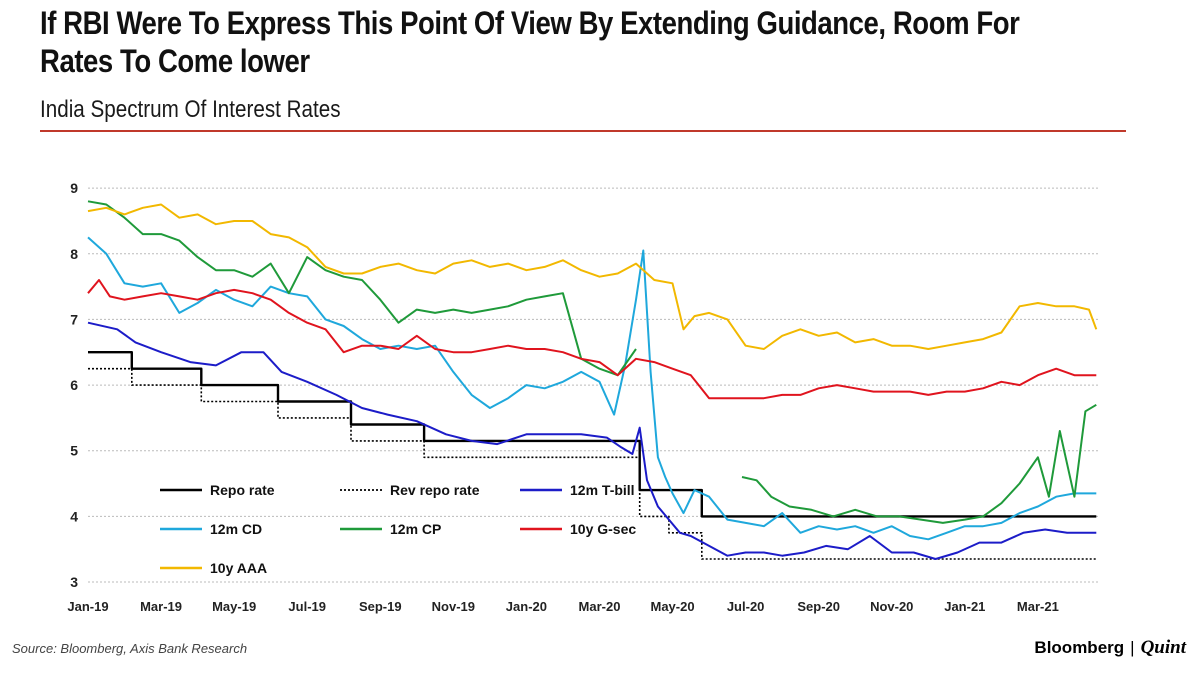  Describe the element at coordinates (1079, 647) in the screenshot. I see `brand-bloomberg: Bloomberg` at that location.